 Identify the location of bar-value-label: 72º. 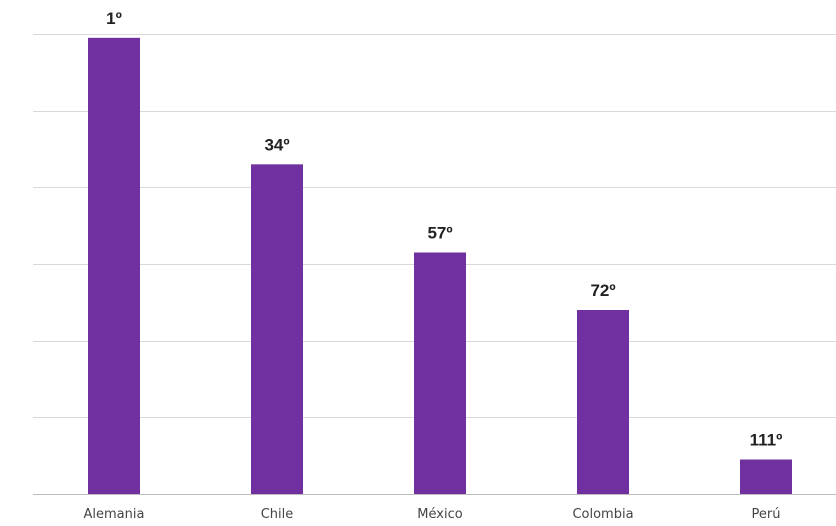
(602, 290).